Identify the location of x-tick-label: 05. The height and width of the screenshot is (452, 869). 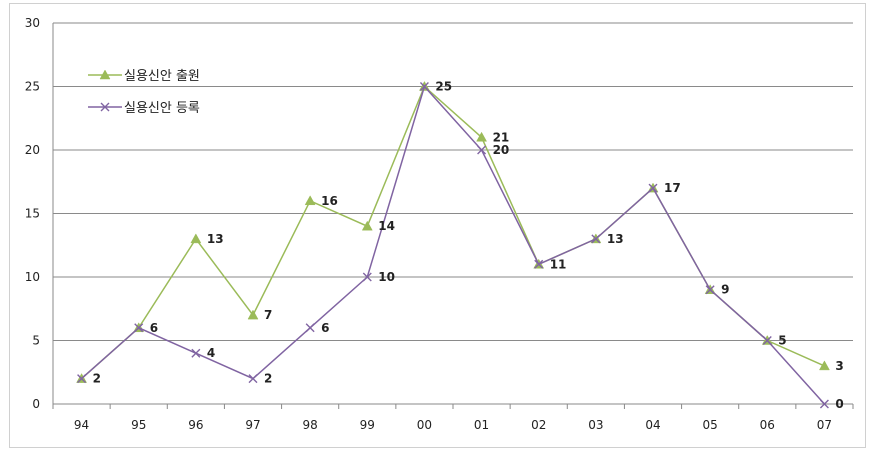
(710, 425).